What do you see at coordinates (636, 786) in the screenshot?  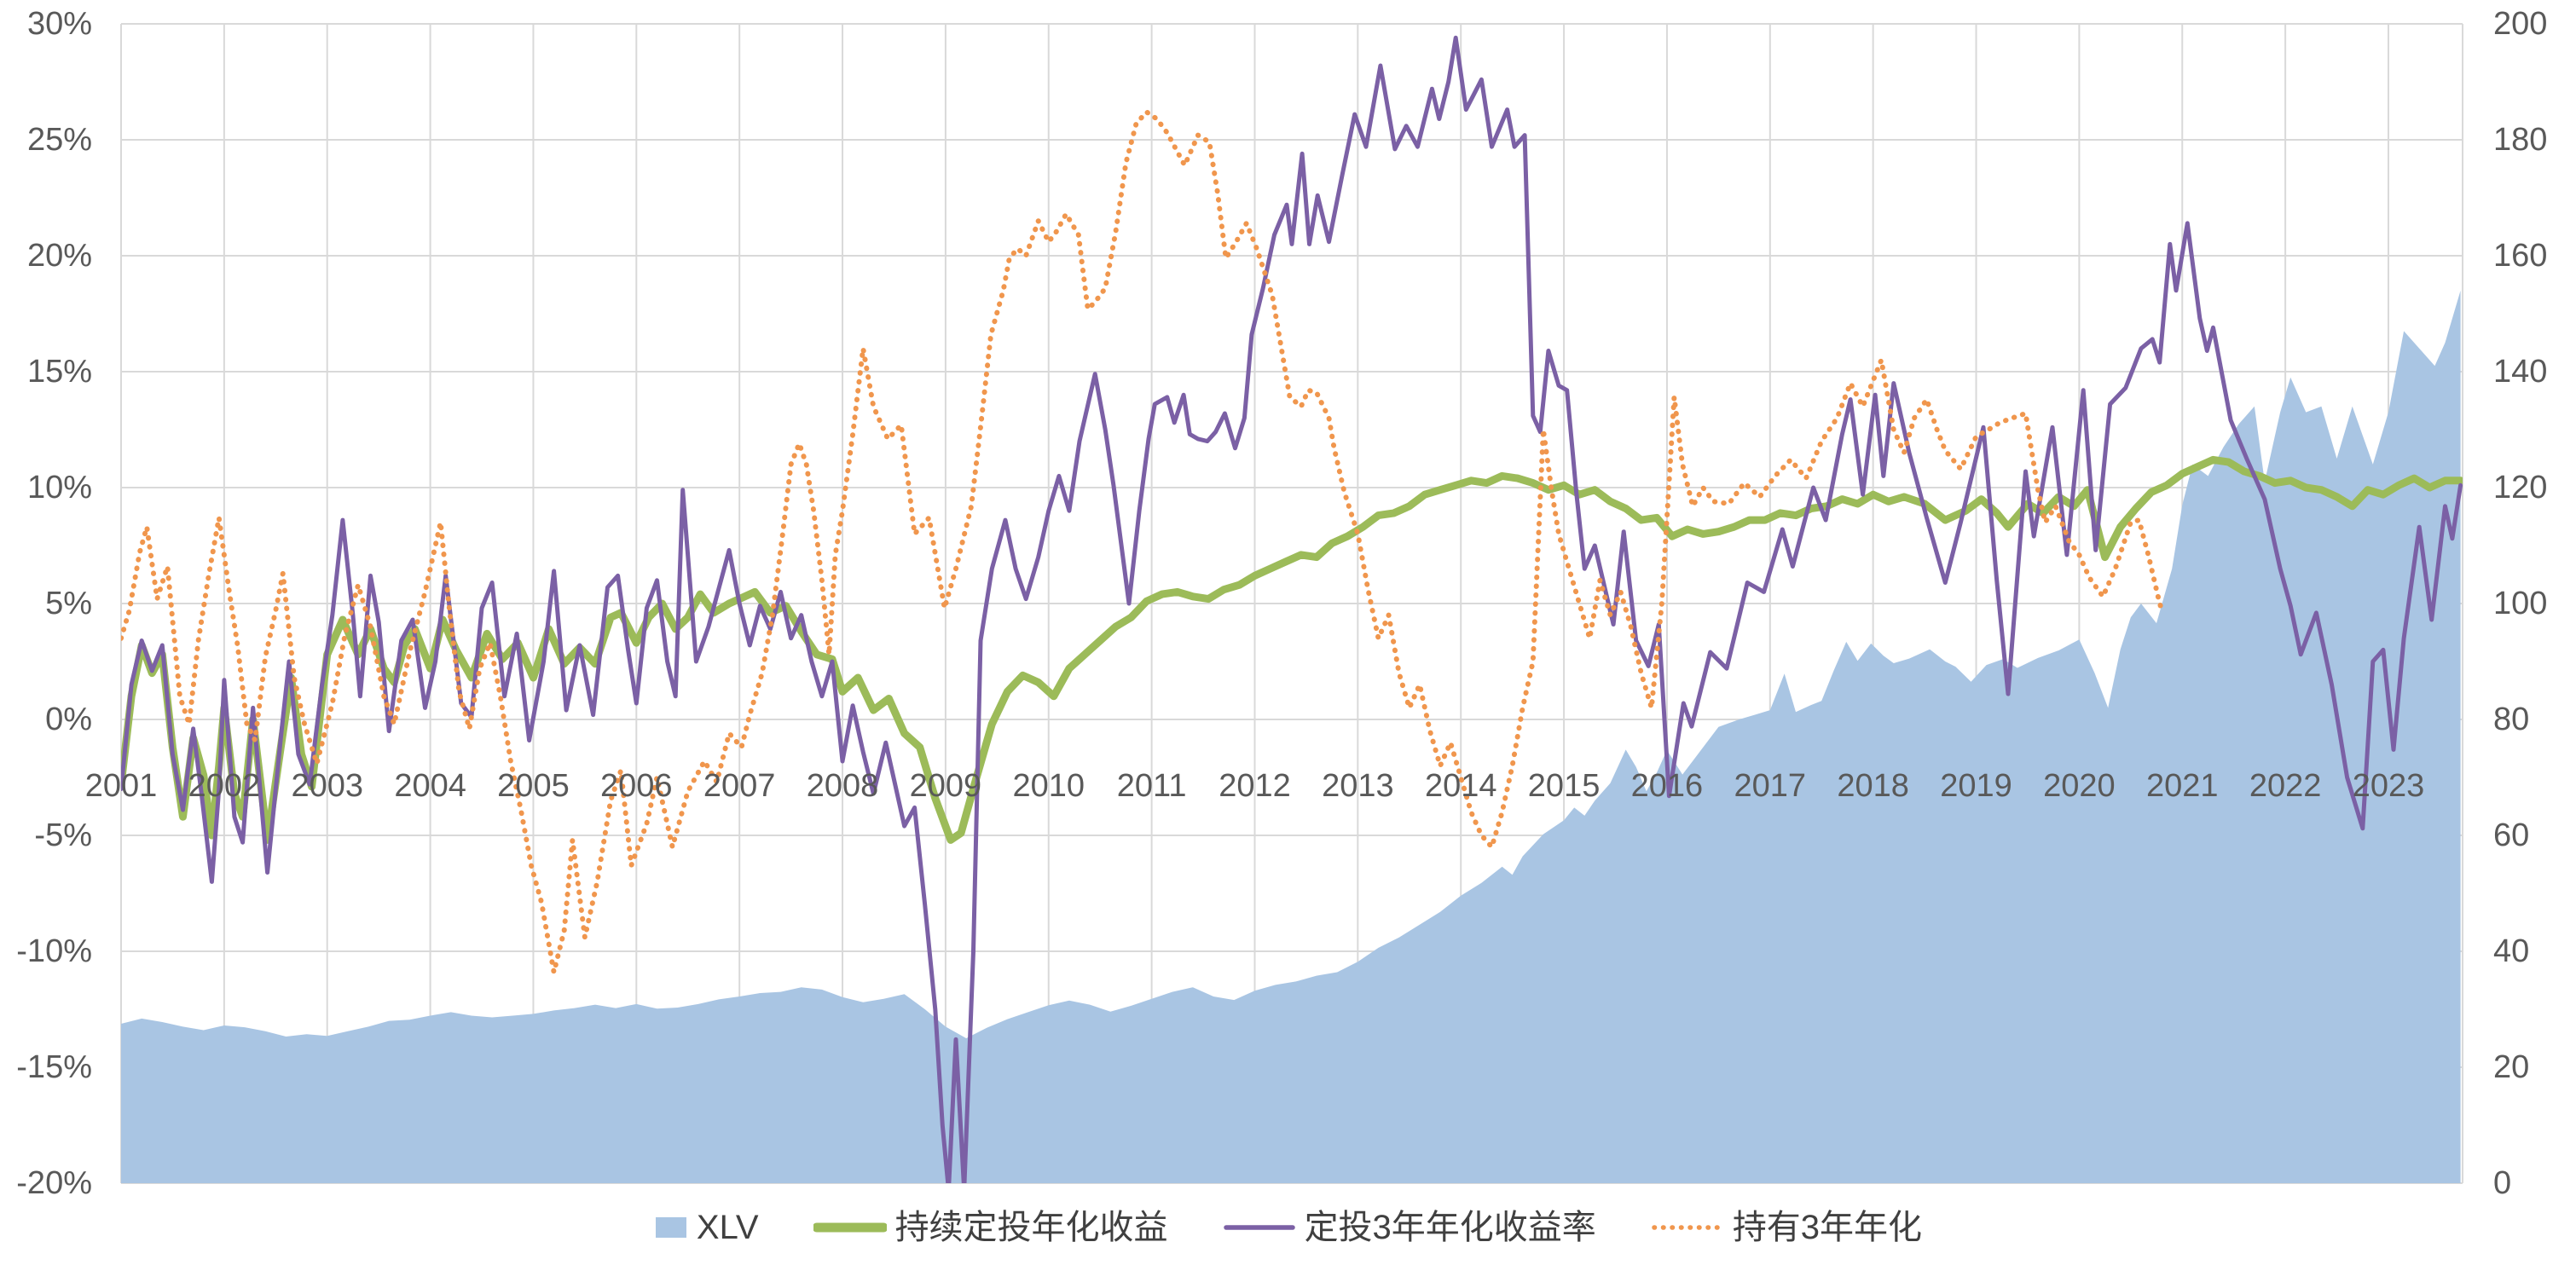 I see `x-axis-label: 2006` at bounding box center [636, 786].